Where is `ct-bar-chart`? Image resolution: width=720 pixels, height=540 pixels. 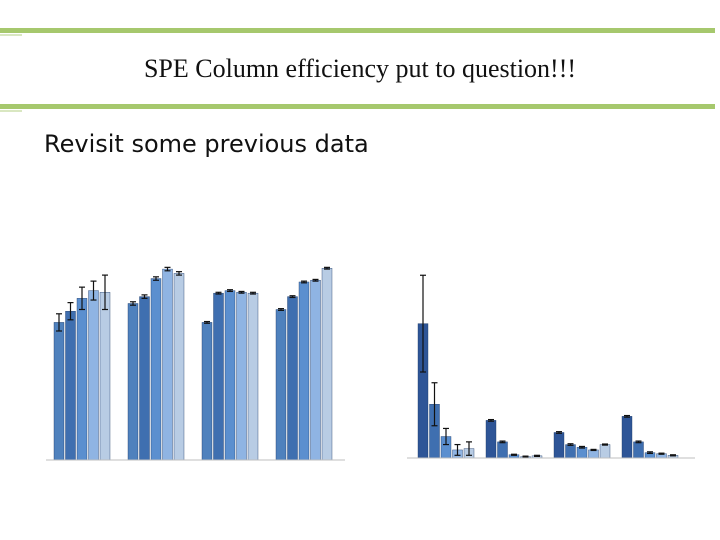 ct-bar-chart is located at coordinates (195, 363).